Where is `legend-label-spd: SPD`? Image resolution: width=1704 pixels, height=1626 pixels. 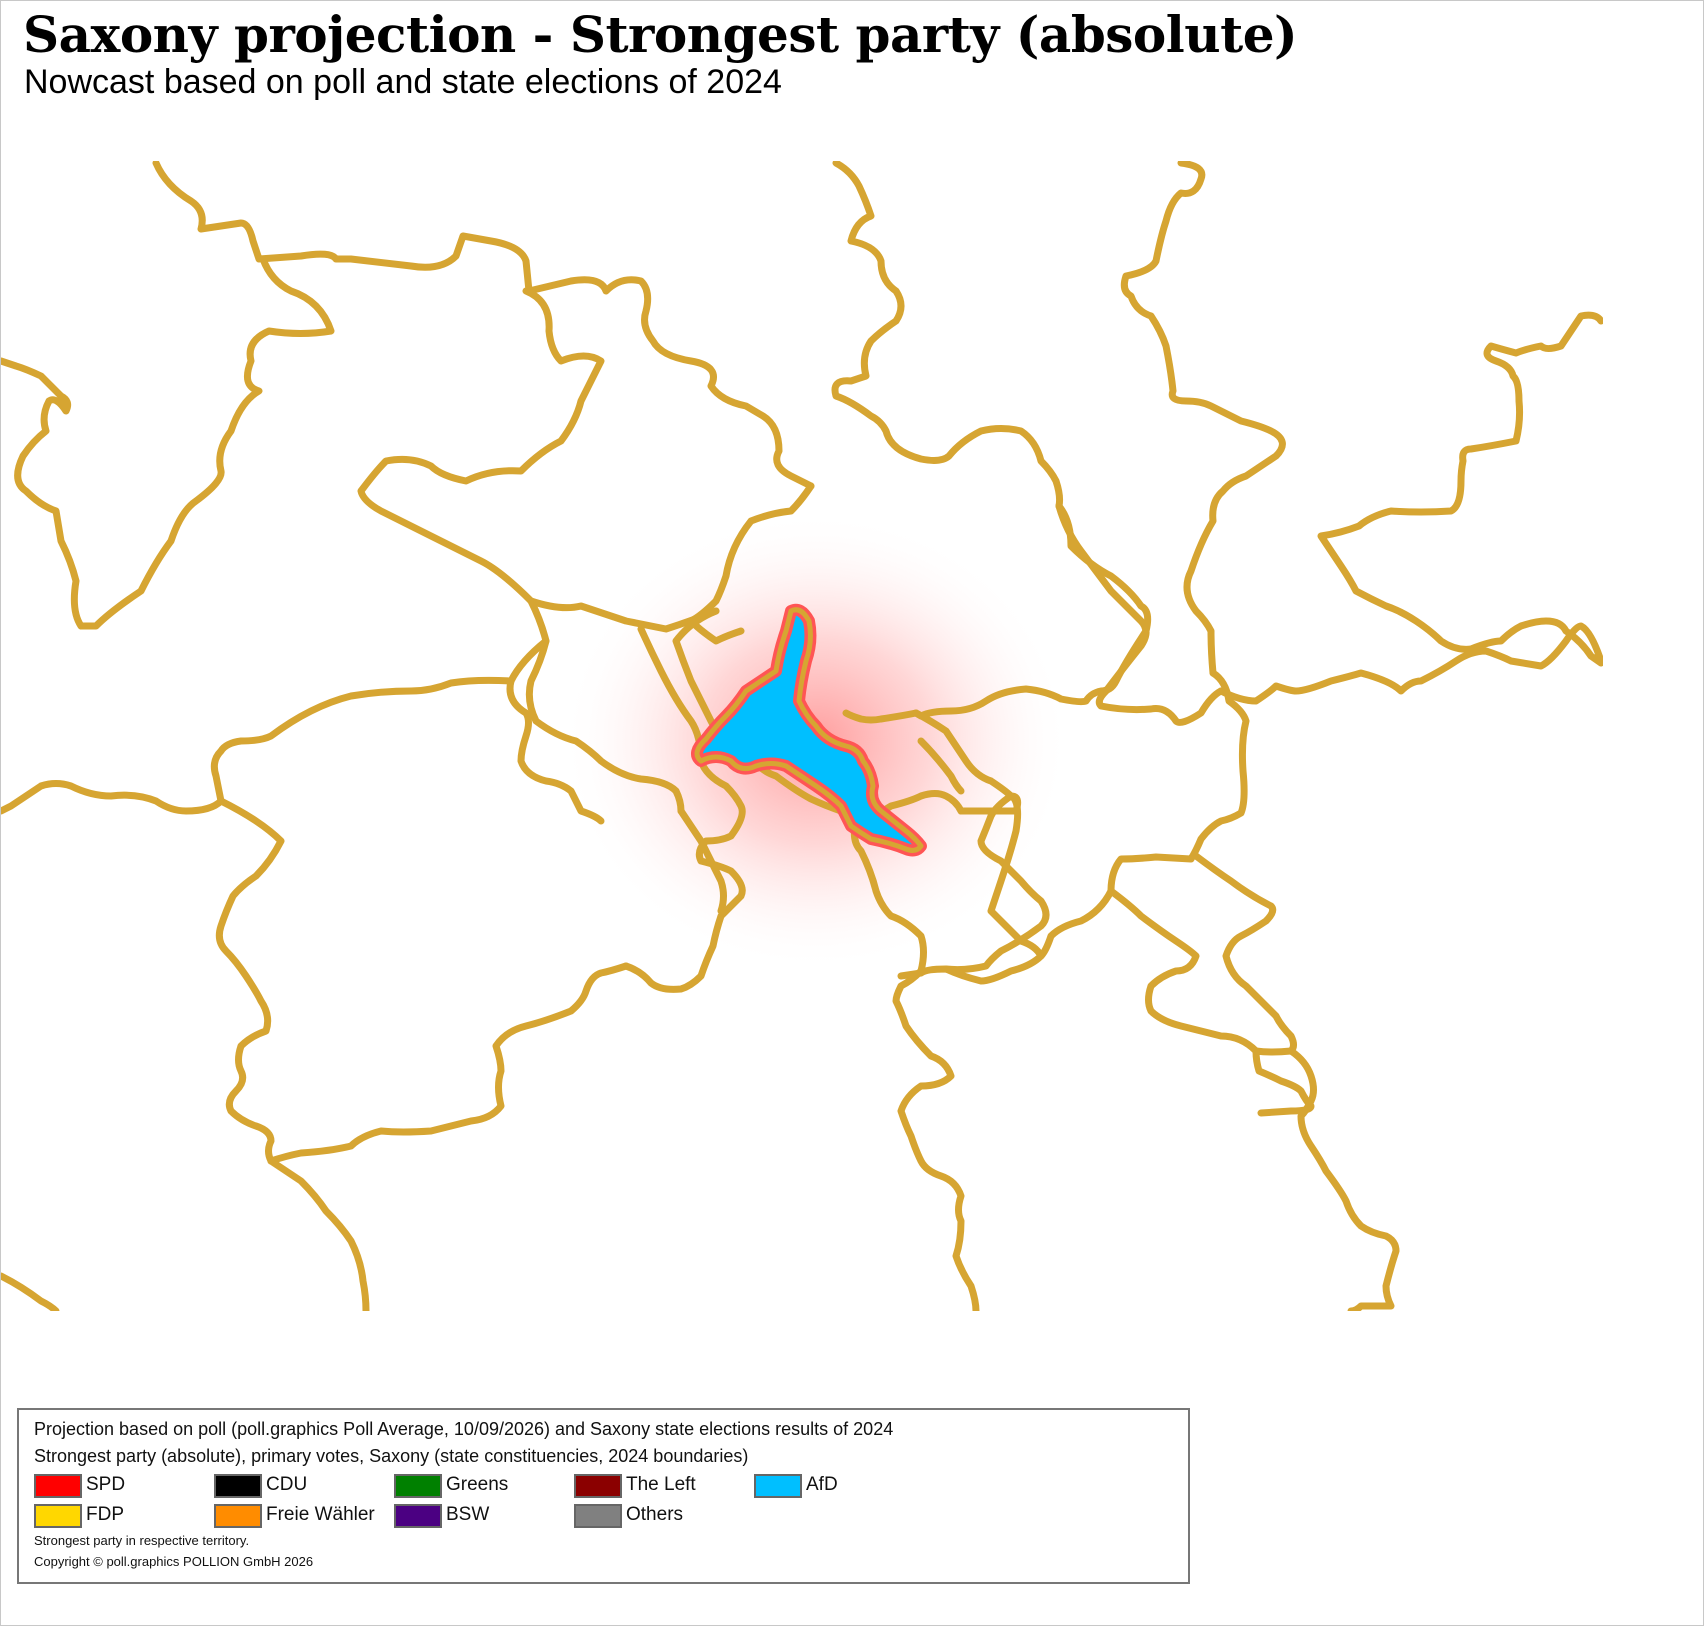 legend-label-spd: SPD is located at coordinates (106, 1484).